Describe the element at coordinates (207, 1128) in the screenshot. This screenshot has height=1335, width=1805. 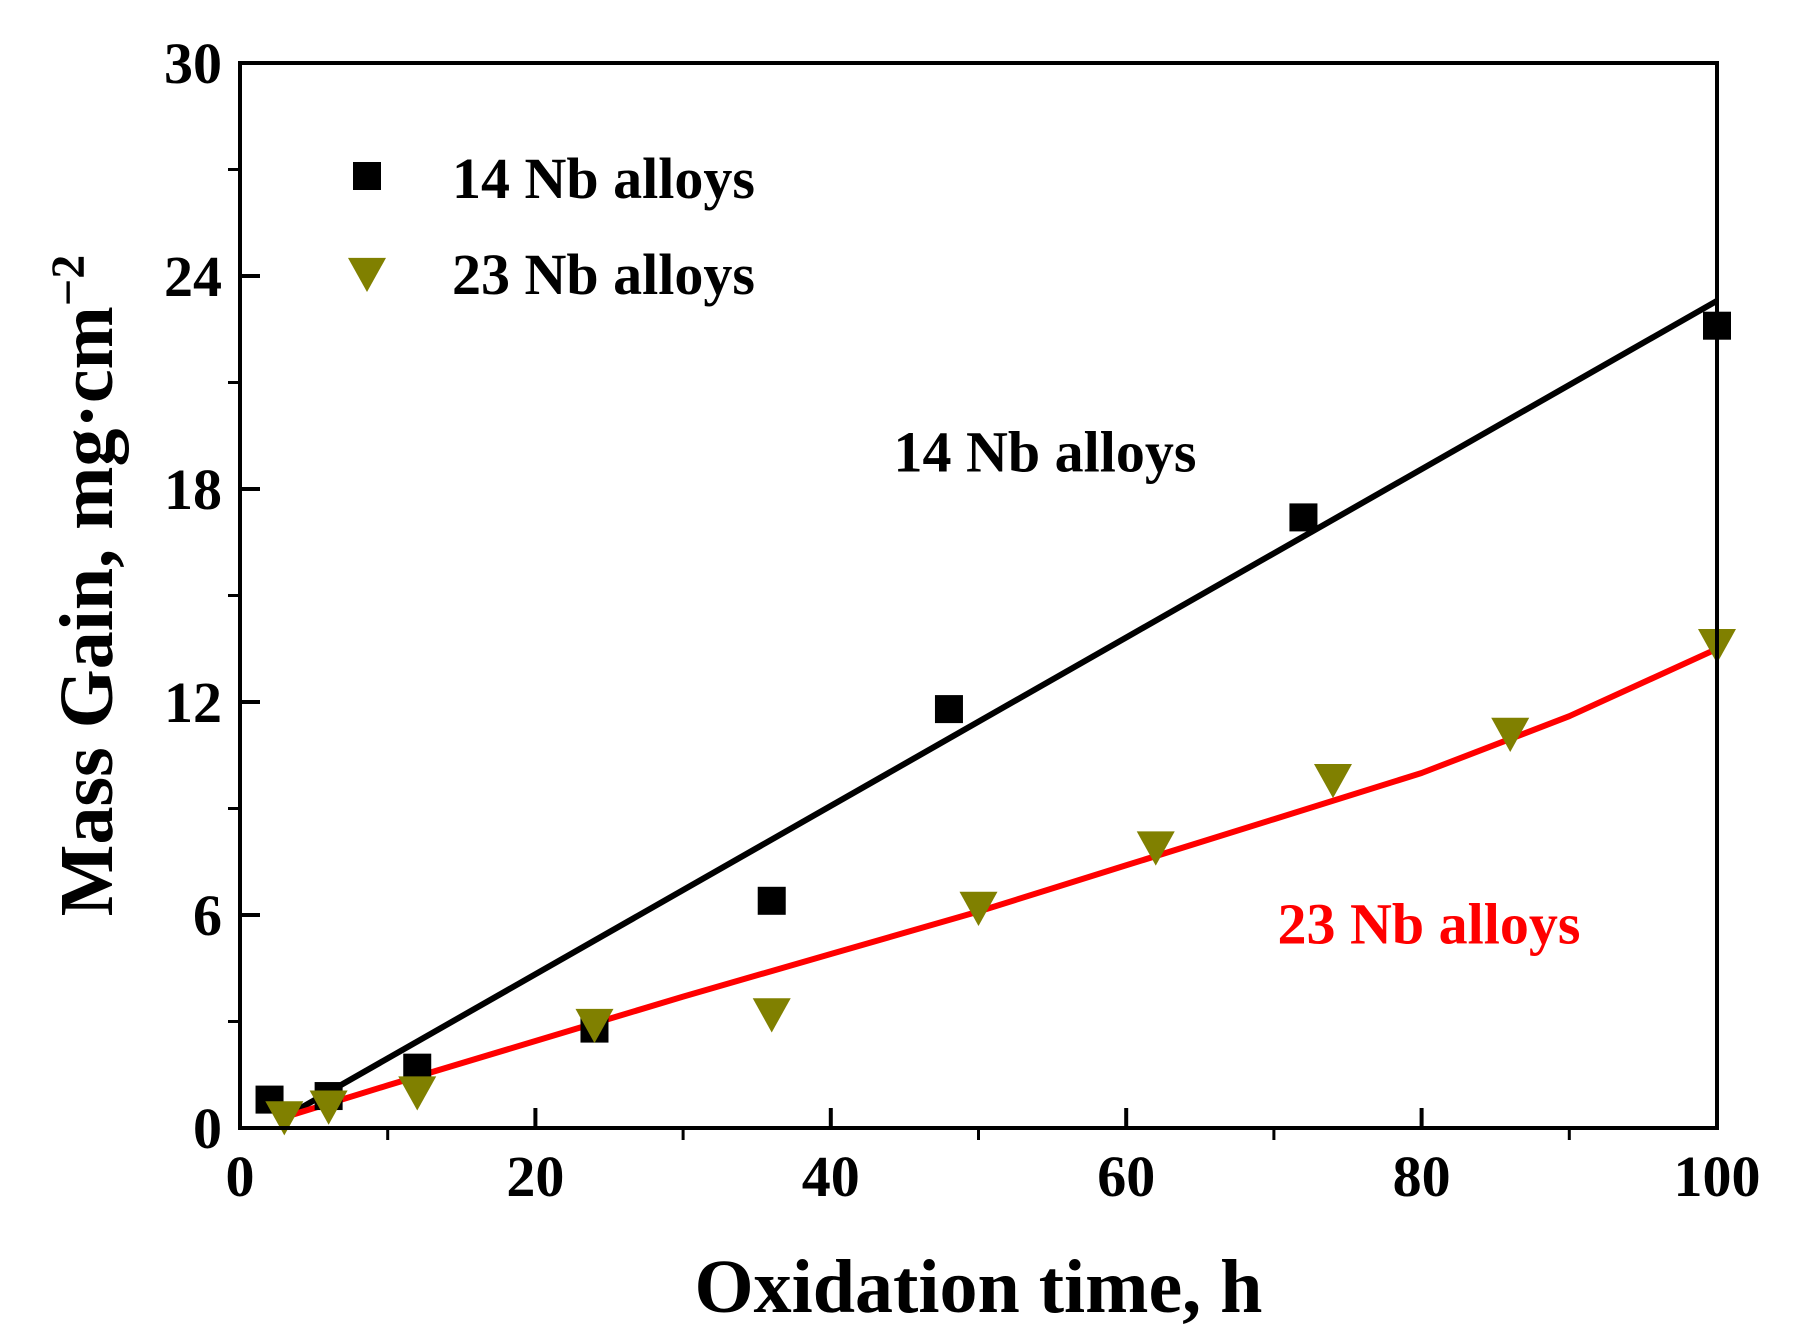
I see `y-tick-label-0: 0` at that location.